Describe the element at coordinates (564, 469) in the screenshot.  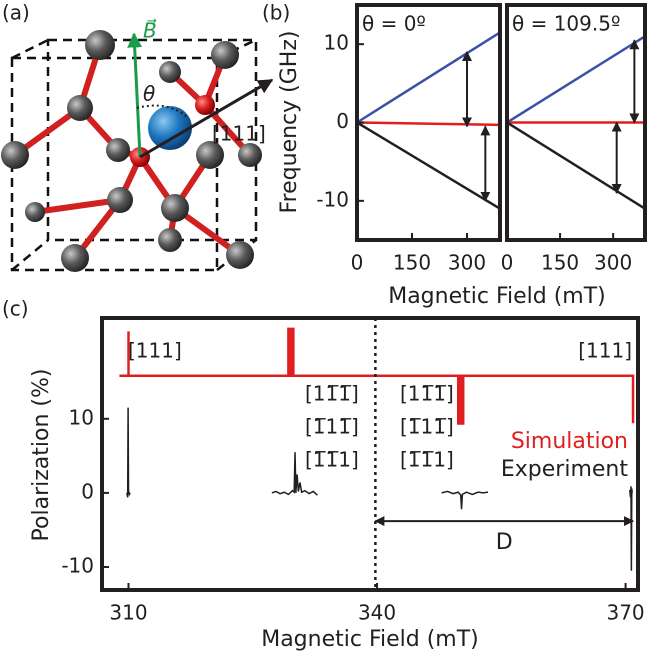
I see `legend-entry: Experiment` at that location.